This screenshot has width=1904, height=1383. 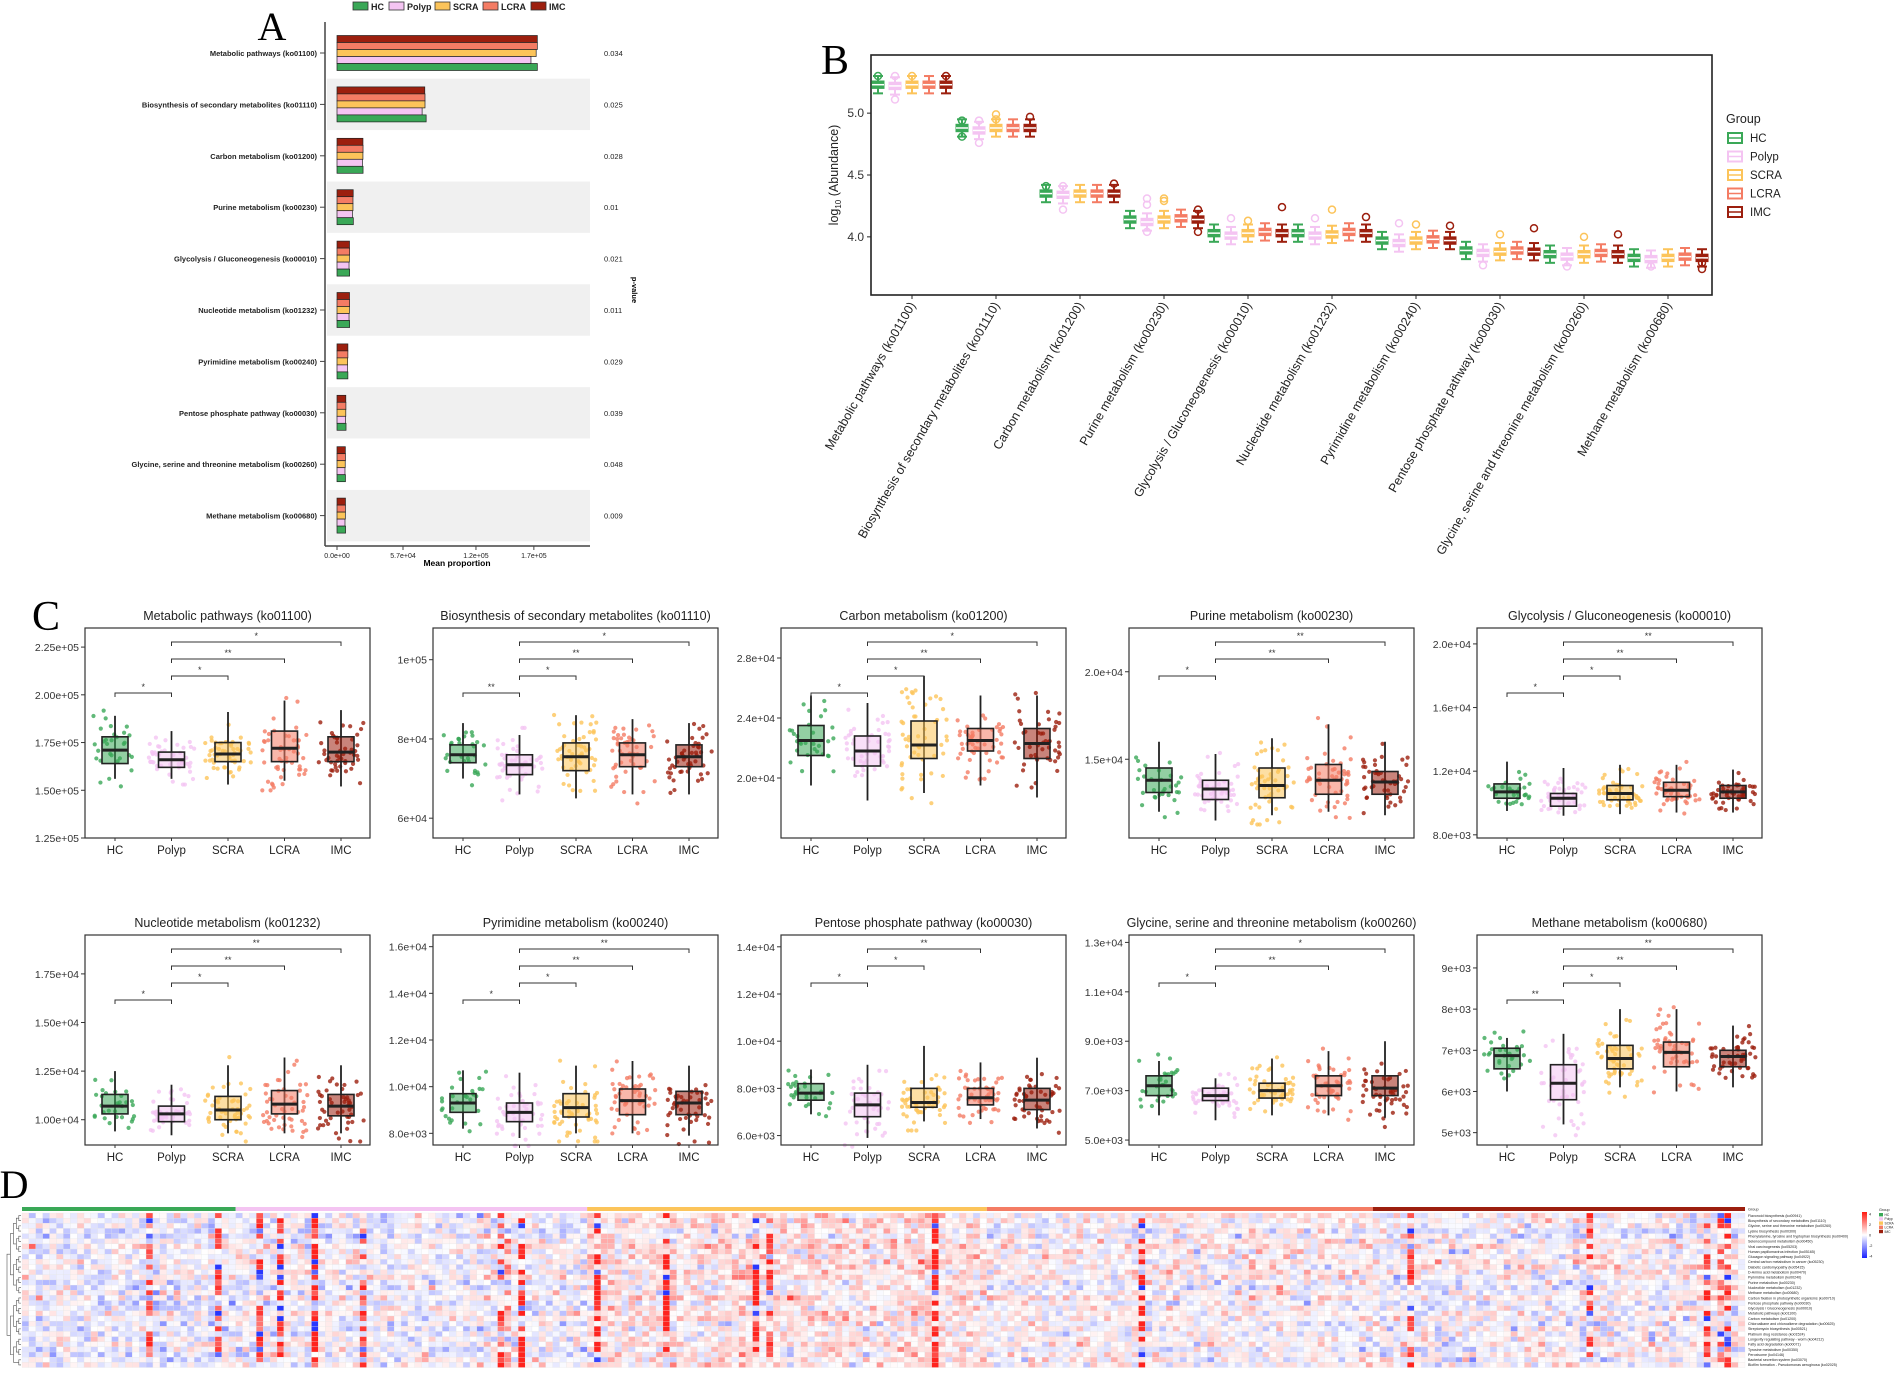 What do you see at coordinates (337, 556) in the screenshot?
I see `x-tick-label: 0.0e+00` at bounding box center [337, 556].